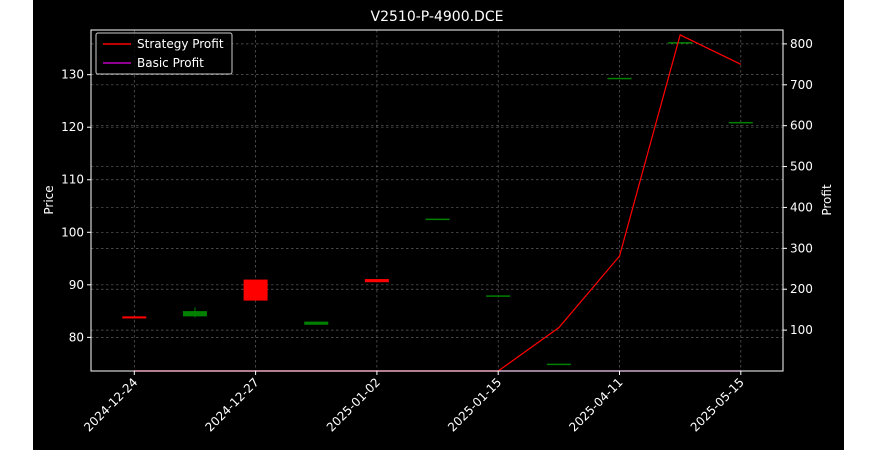 Image resolution: width=878 pixels, height=454 pixels. What do you see at coordinates (717, 404) in the screenshot?
I see `x-tick-label: 2025-05-15` at bounding box center [717, 404].